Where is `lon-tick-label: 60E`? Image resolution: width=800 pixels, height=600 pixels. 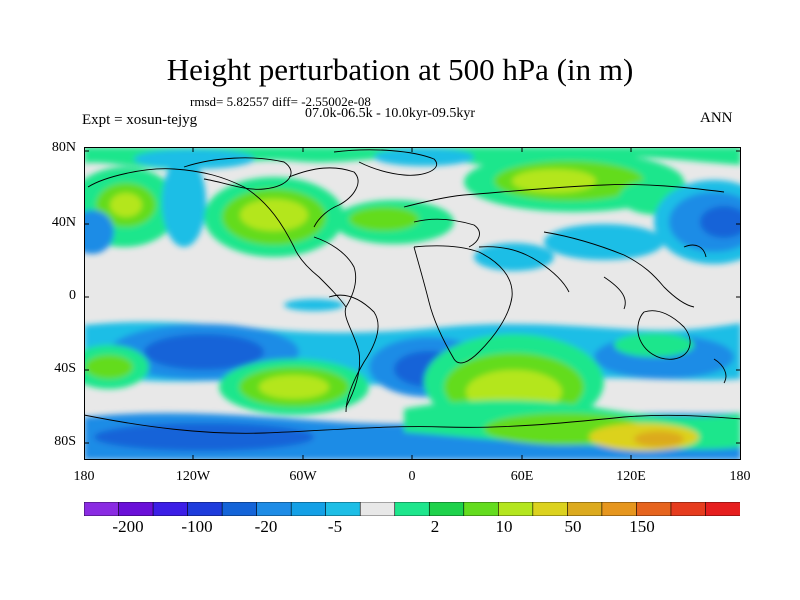
lon-tick-label: 60E is located at coordinates (522, 476).